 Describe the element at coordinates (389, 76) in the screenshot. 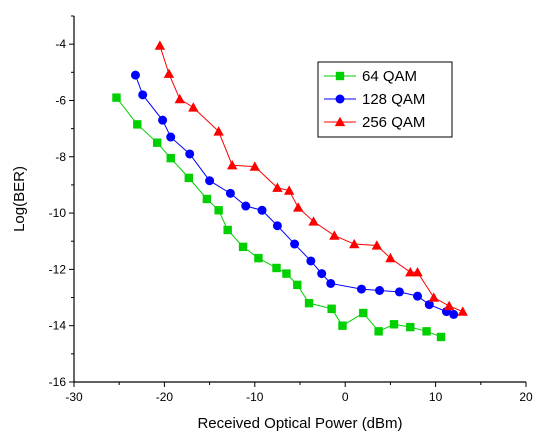

I see `legend-label: 64 QAM` at that location.